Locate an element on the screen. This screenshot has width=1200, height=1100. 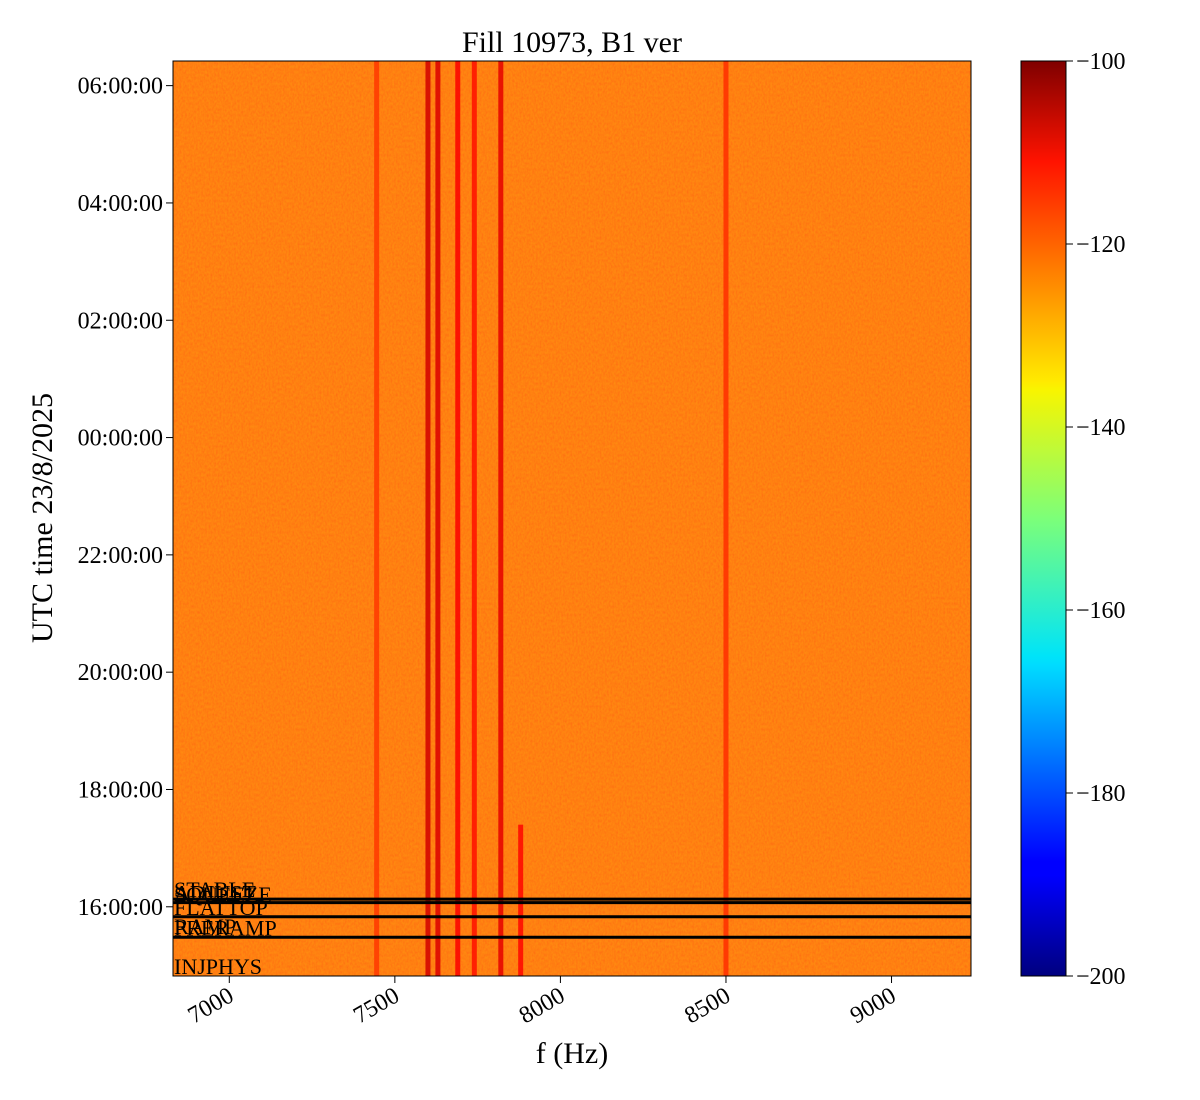
colorbar-gradient is located at coordinates (1043, 518).